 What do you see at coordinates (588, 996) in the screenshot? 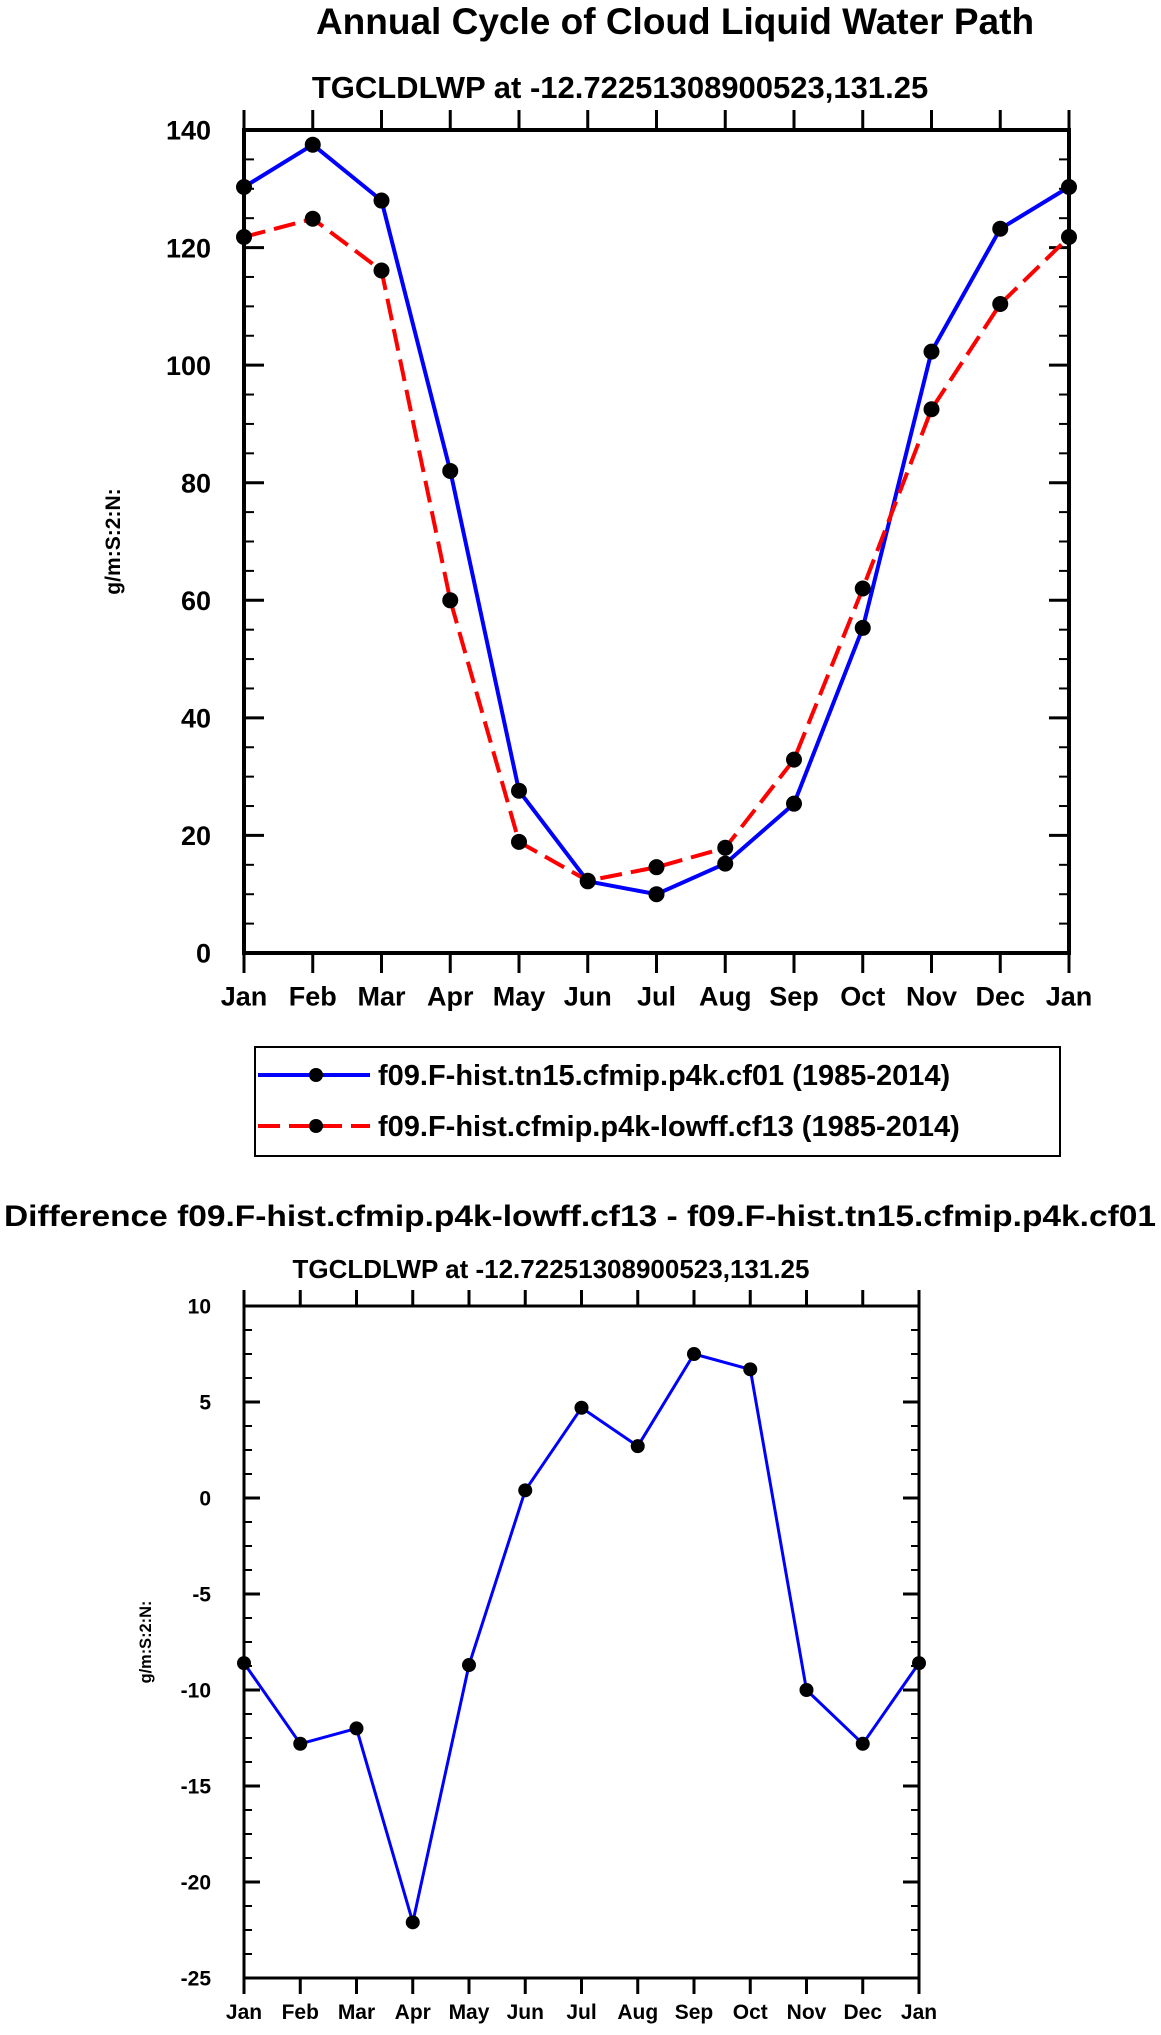
I see `chart1-xtick-label: Jun` at bounding box center [588, 996].